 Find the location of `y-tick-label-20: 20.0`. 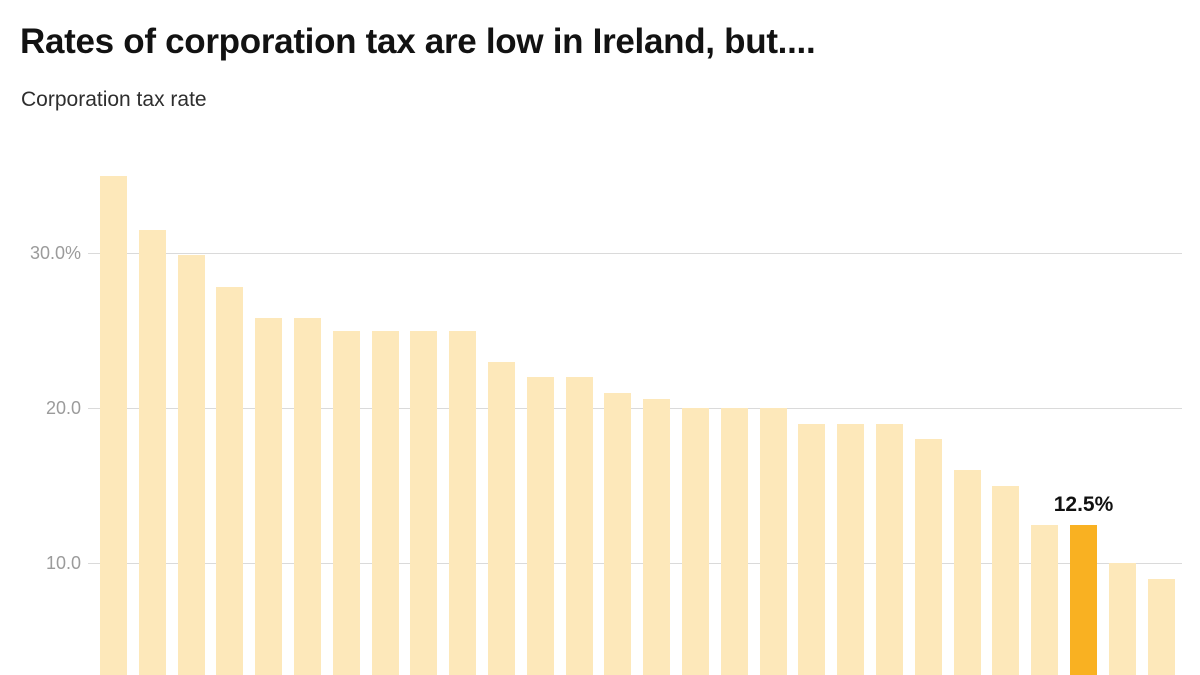

y-tick-label-20: 20.0 is located at coordinates (63, 408).